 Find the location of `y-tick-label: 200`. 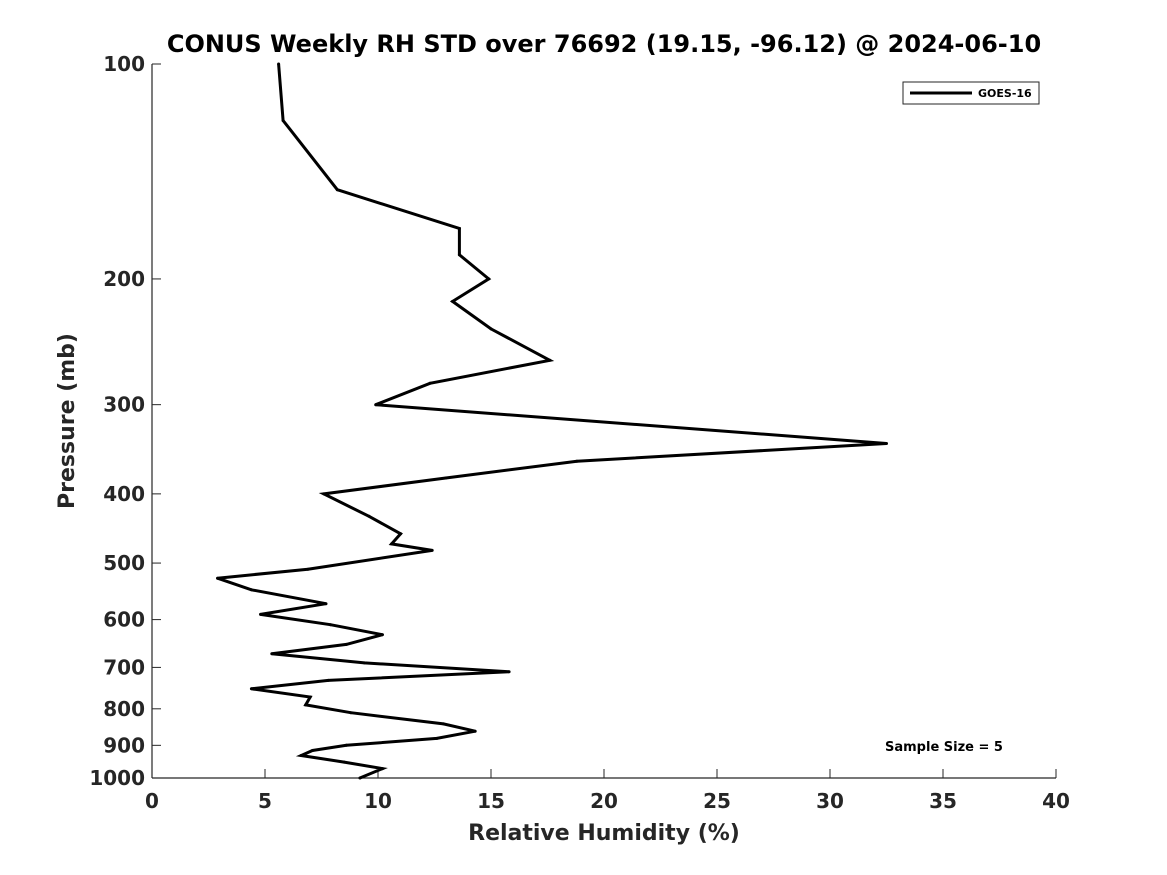

y-tick-label: 200 is located at coordinates (124, 279).